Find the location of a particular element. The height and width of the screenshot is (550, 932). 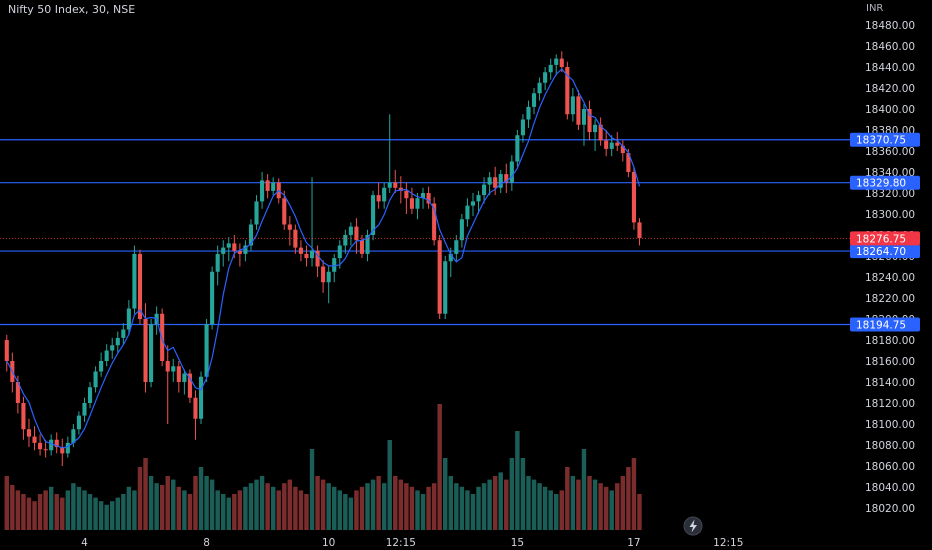

time-axis: 4 8 10 12:15 15 17 12:15 is located at coordinates (412, 543).